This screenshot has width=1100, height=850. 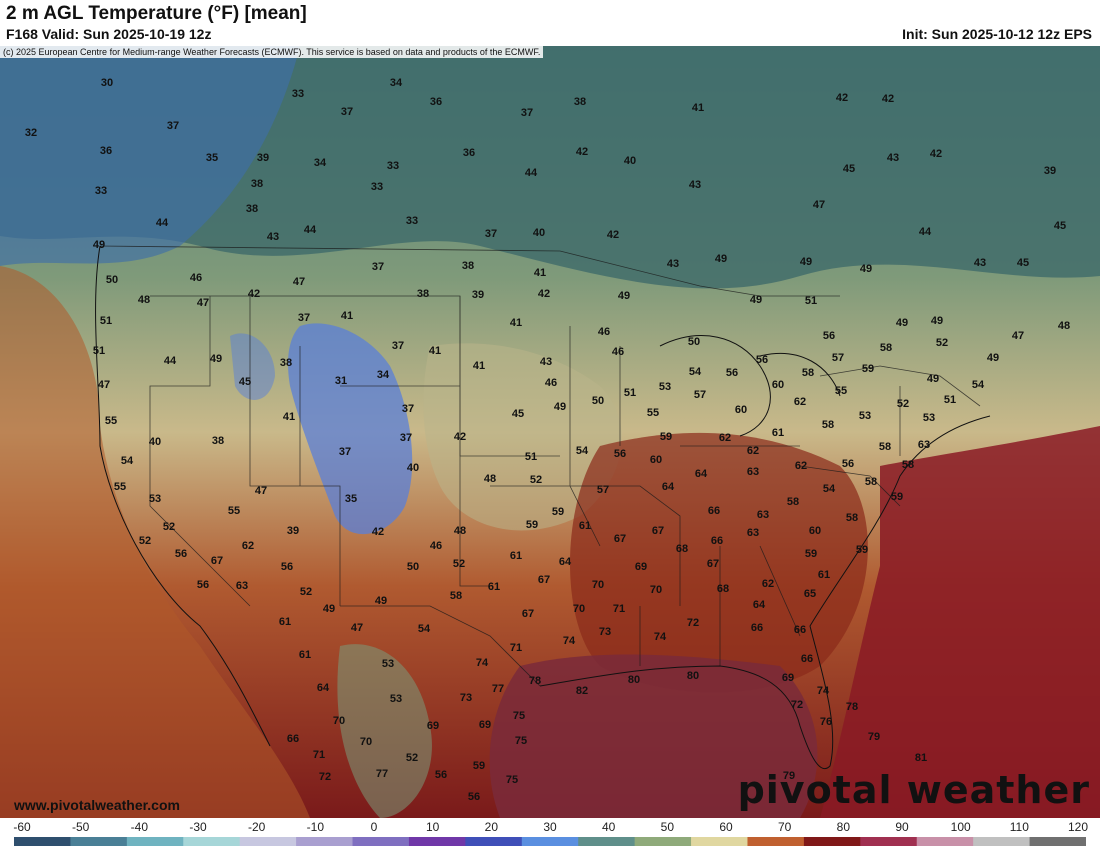 What do you see at coordinates (469, 153) in the screenshot?
I see `temperature-value: 36` at bounding box center [469, 153].